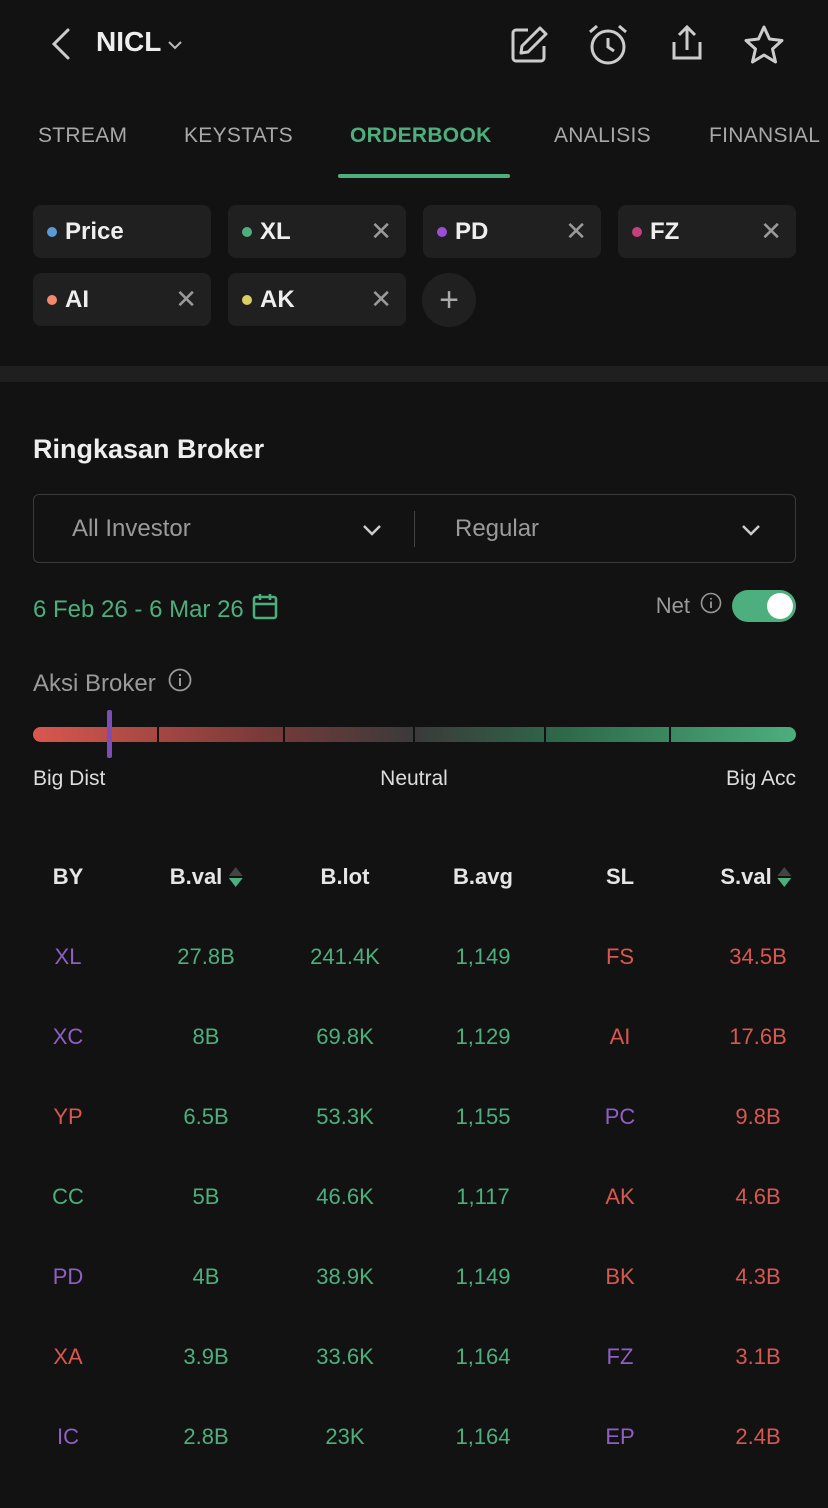  Describe the element at coordinates (68, 1356) in the screenshot. I see `cell-by: XA` at that location.